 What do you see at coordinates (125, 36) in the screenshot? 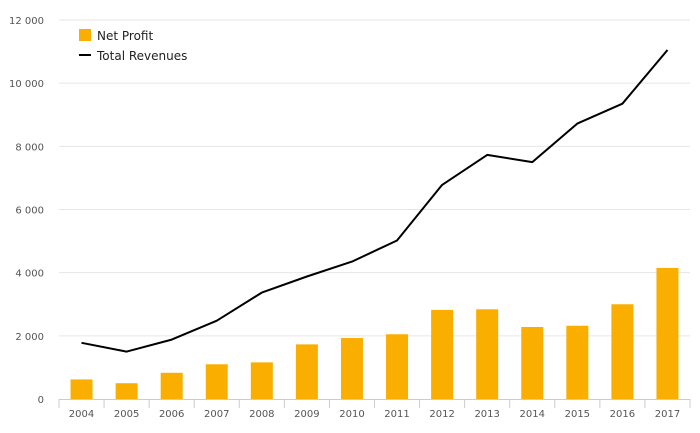
I see `legend-label-net-profit: Net Profit` at bounding box center [125, 36].